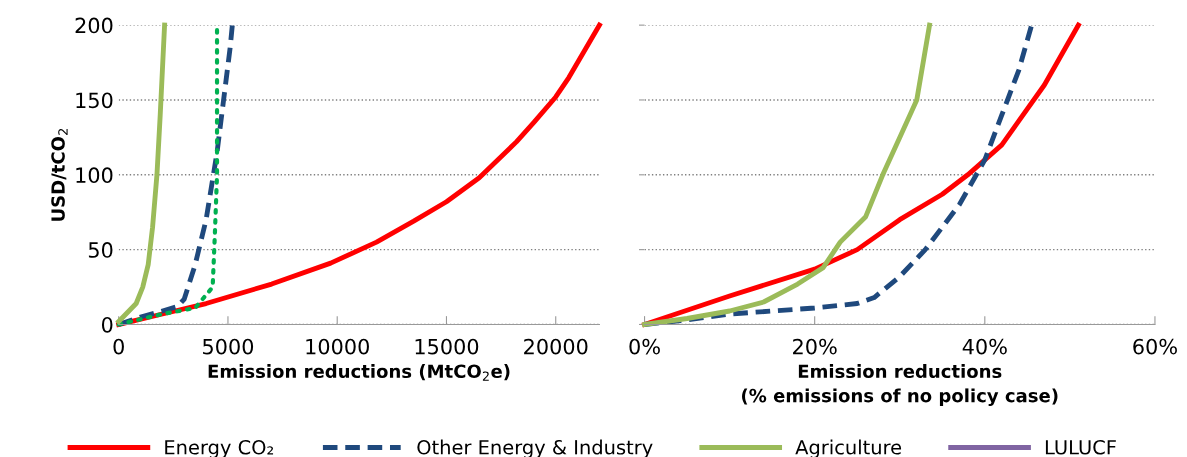 This screenshot has height=457, width=1187. Describe the element at coordinates (644, 346) in the screenshot. I see `x-tick-label: 0%` at that location.